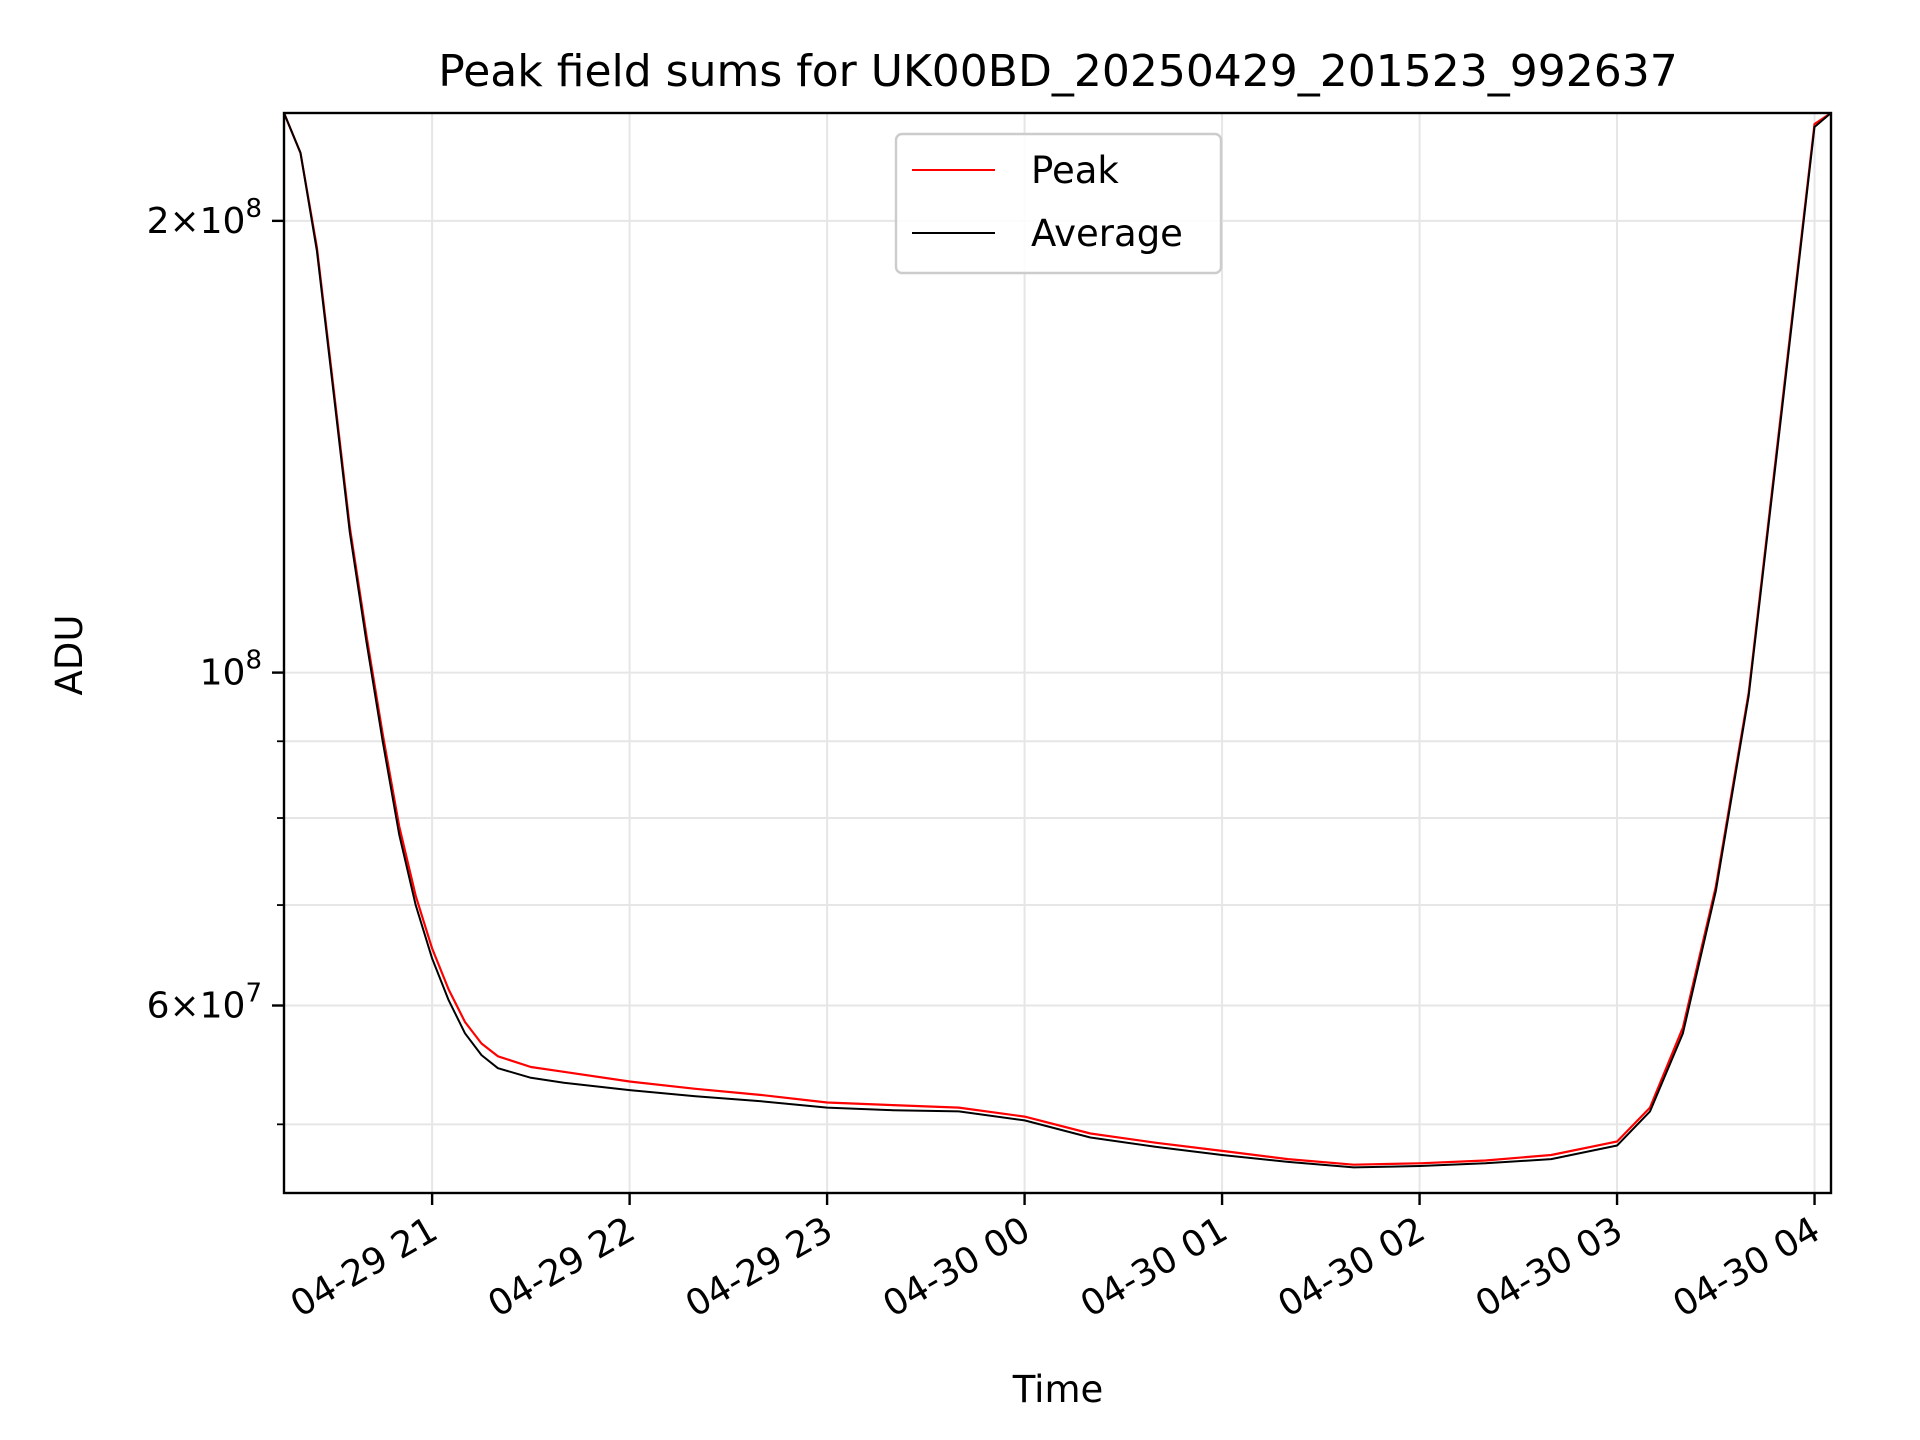 The width and height of the screenshot is (1920, 1440). Describe the element at coordinates (69, 655) in the screenshot. I see `y-axis-label: ADU` at that location.